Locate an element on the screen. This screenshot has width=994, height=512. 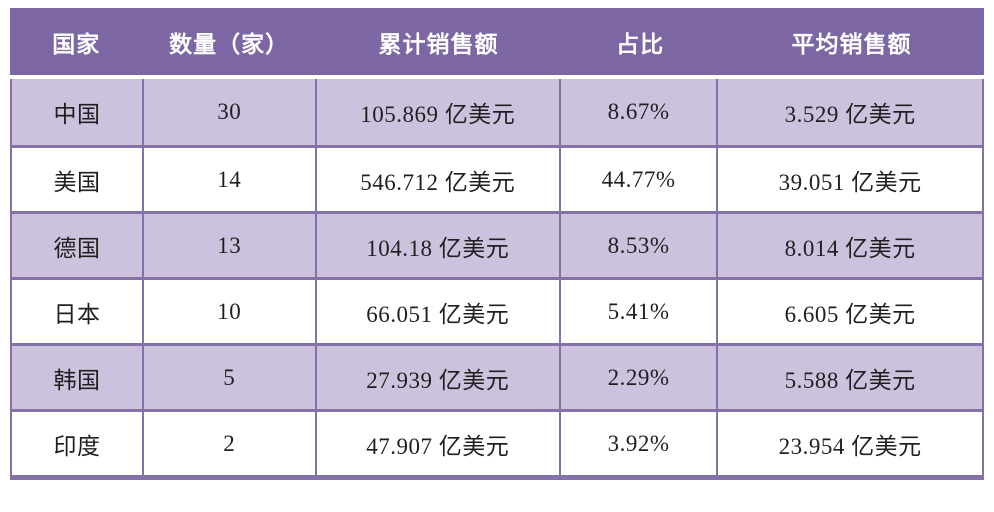
cell-total-sales: 66.051 亿美元 is located at coordinates (439, 311).